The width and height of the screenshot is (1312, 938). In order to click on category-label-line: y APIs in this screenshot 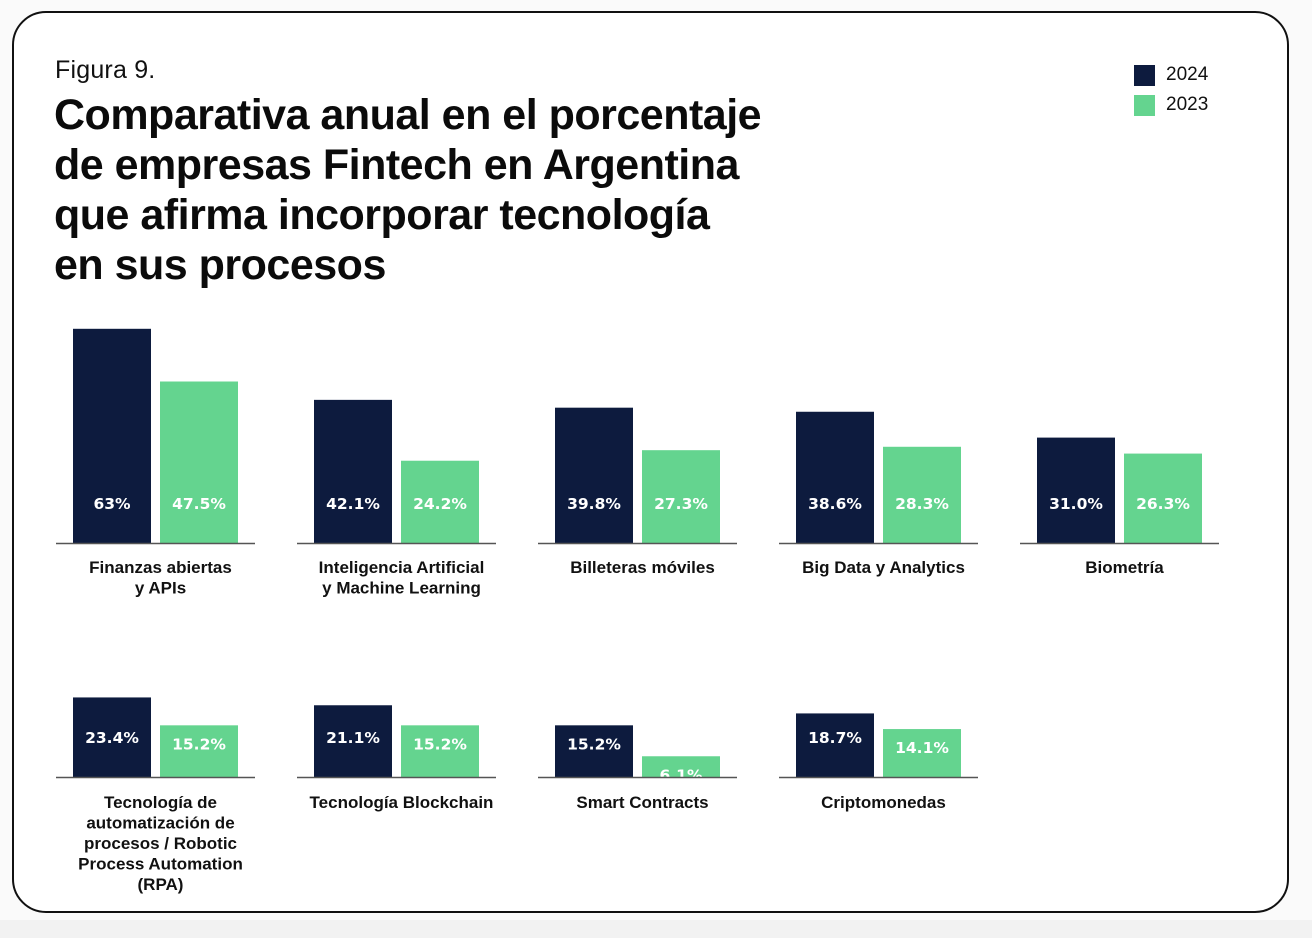, I will do `click(160, 588)`.